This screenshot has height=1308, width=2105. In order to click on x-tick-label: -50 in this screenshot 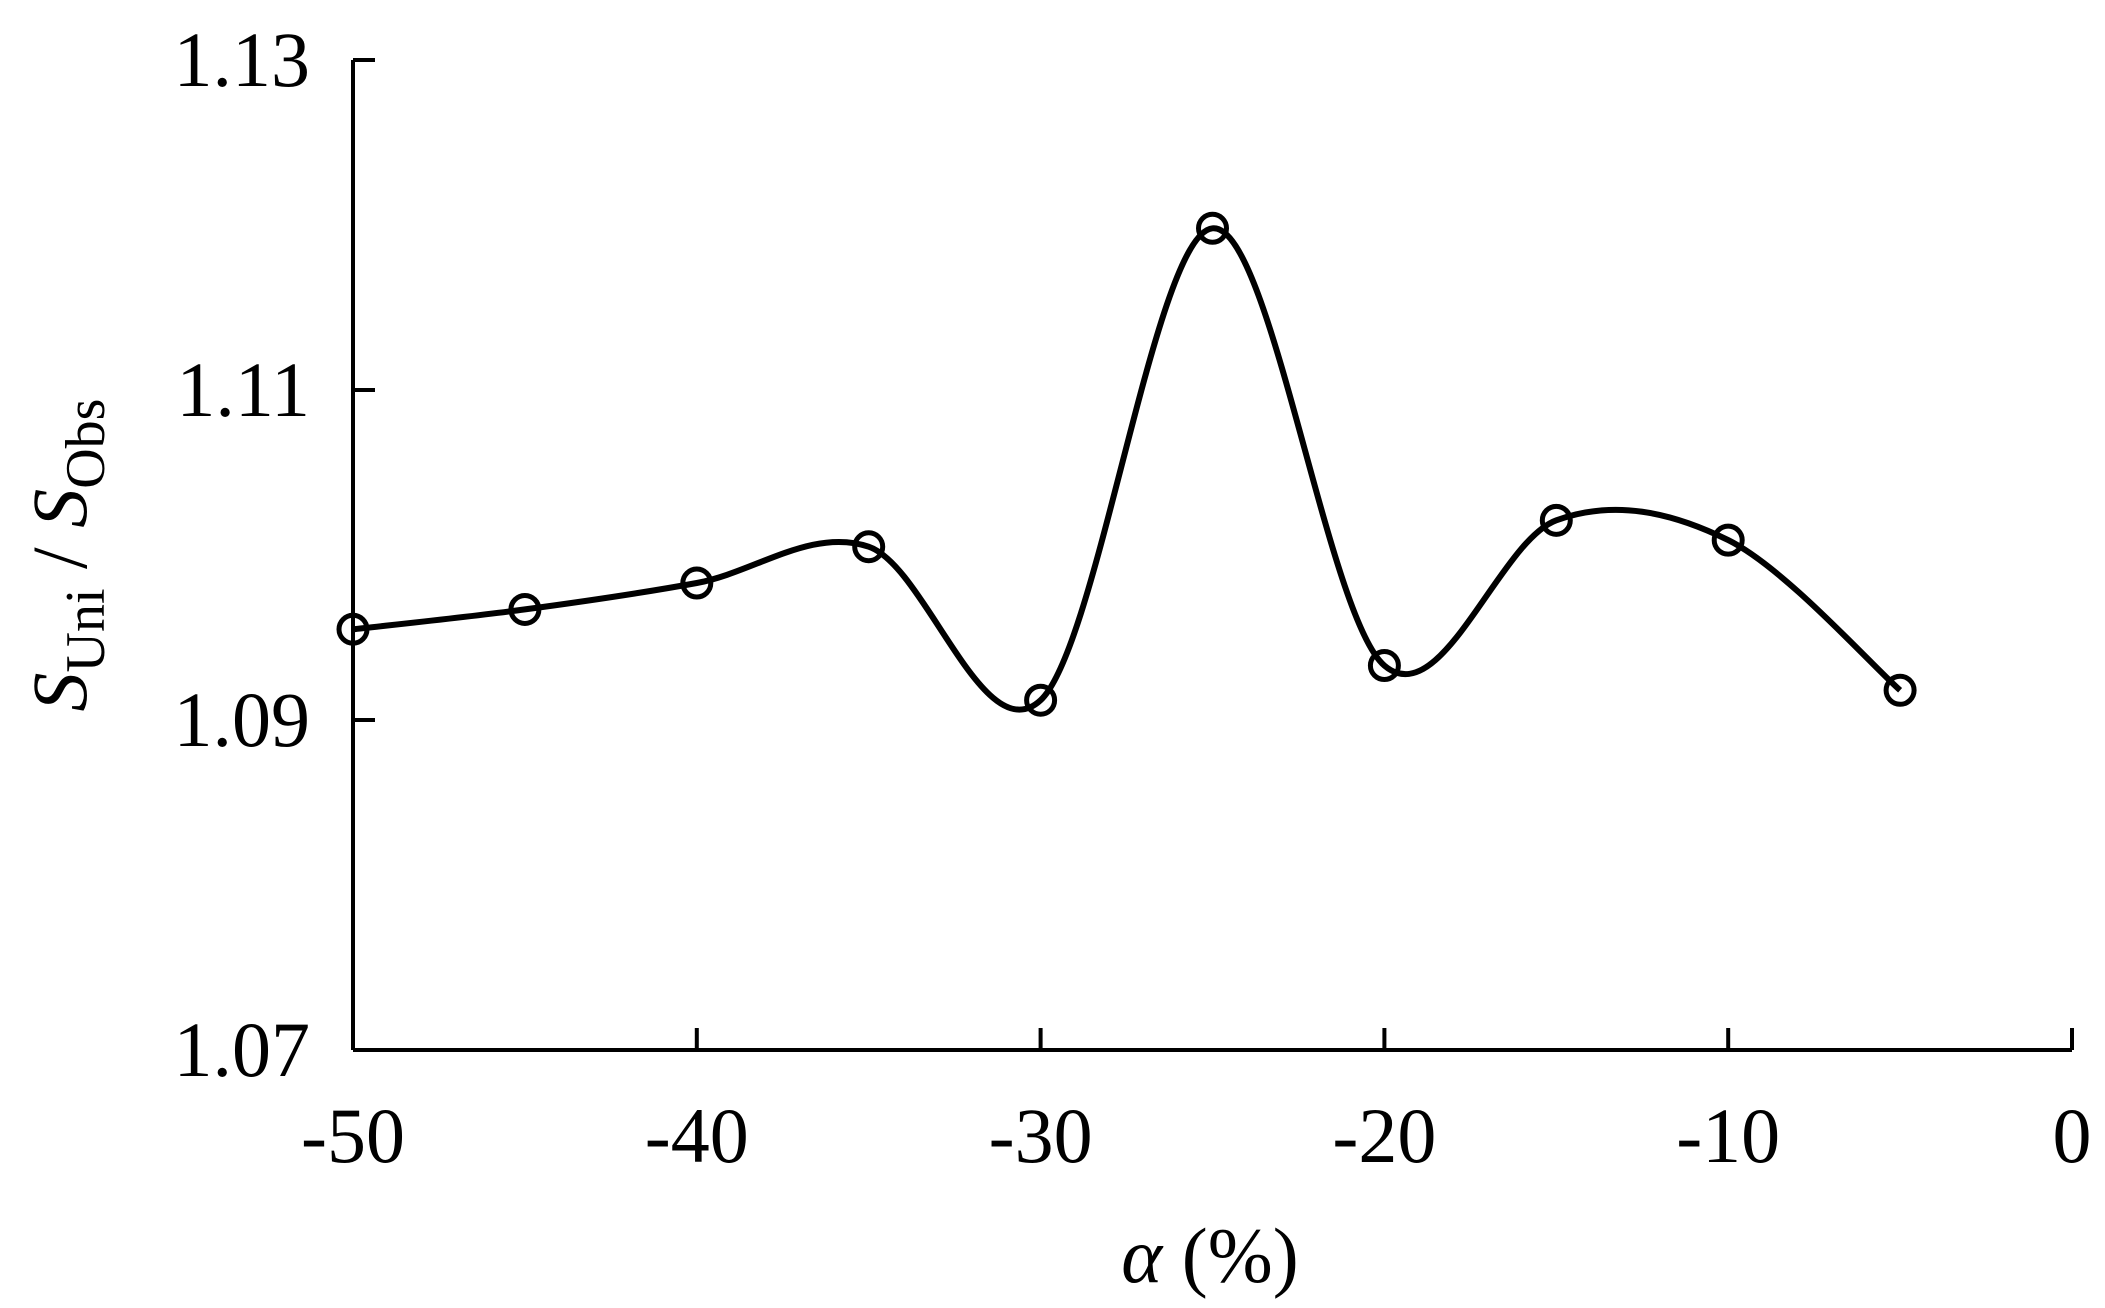, I will do `click(353, 1135)`.